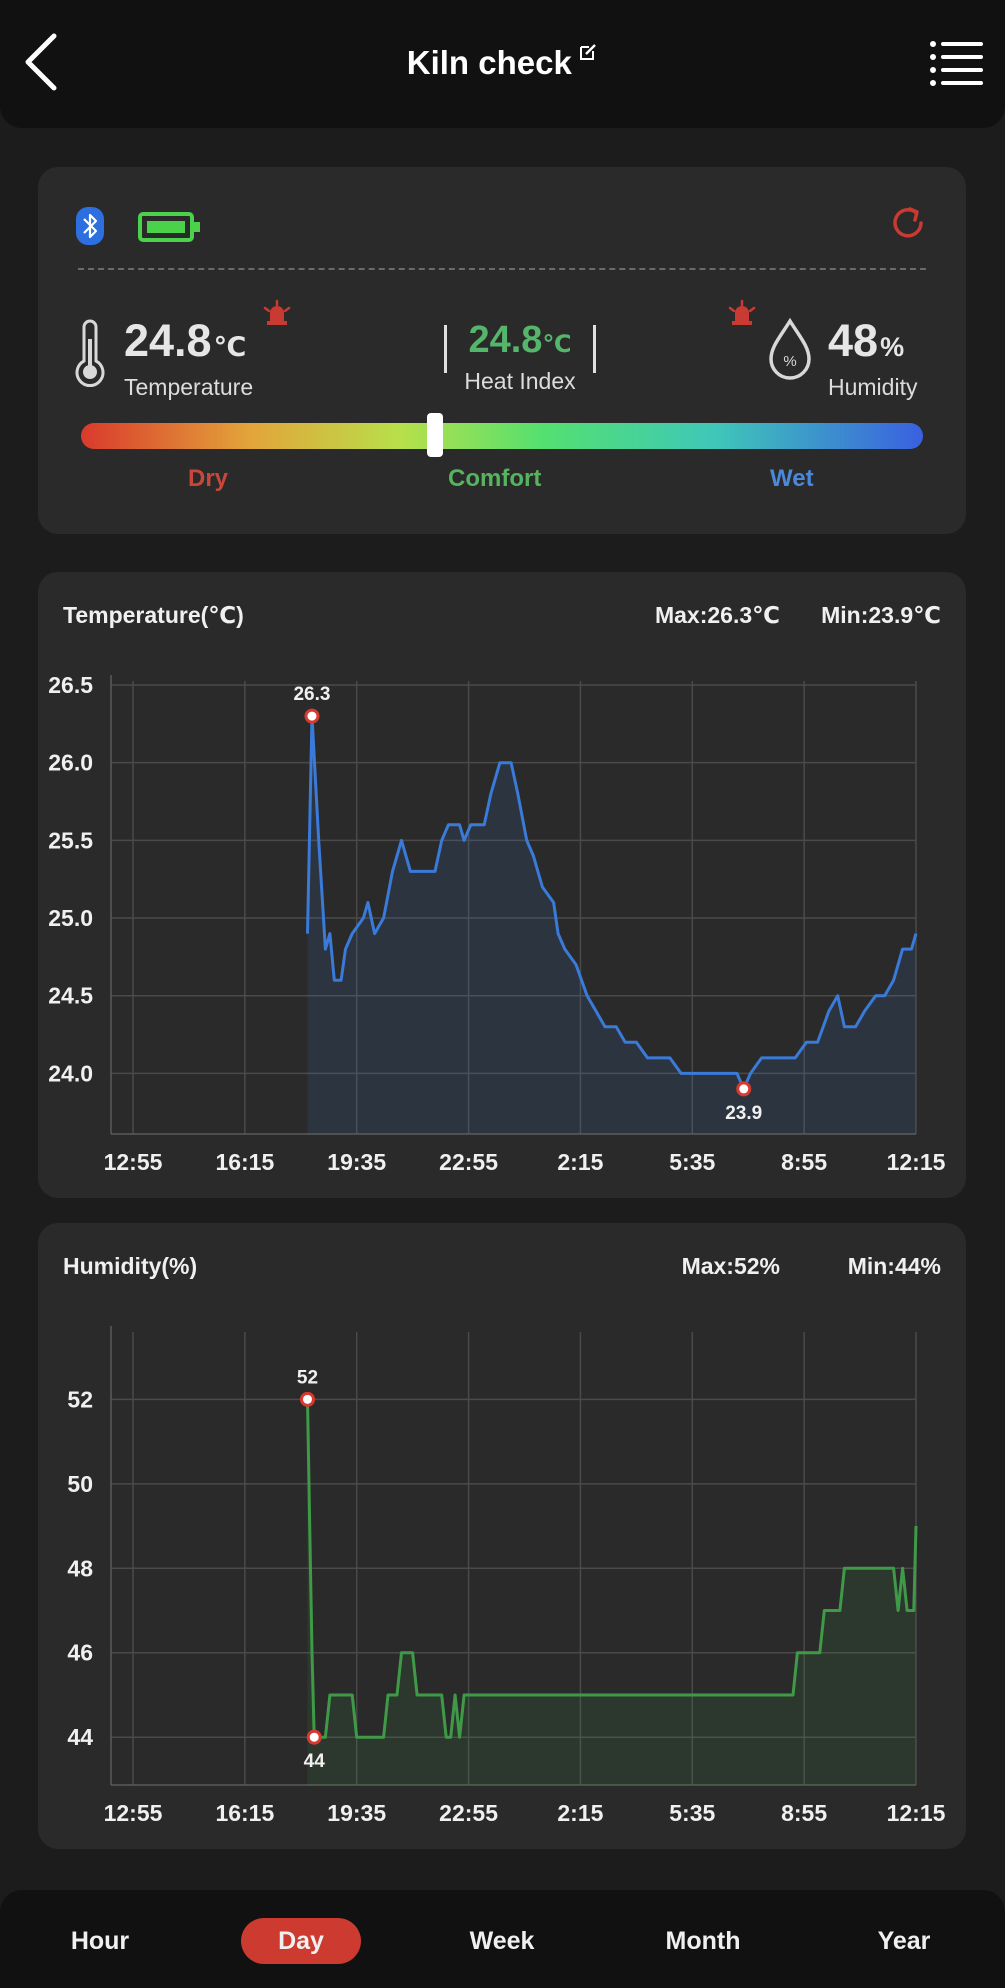  What do you see at coordinates (956, 63) in the screenshot?
I see `menu-list-icon` at bounding box center [956, 63].